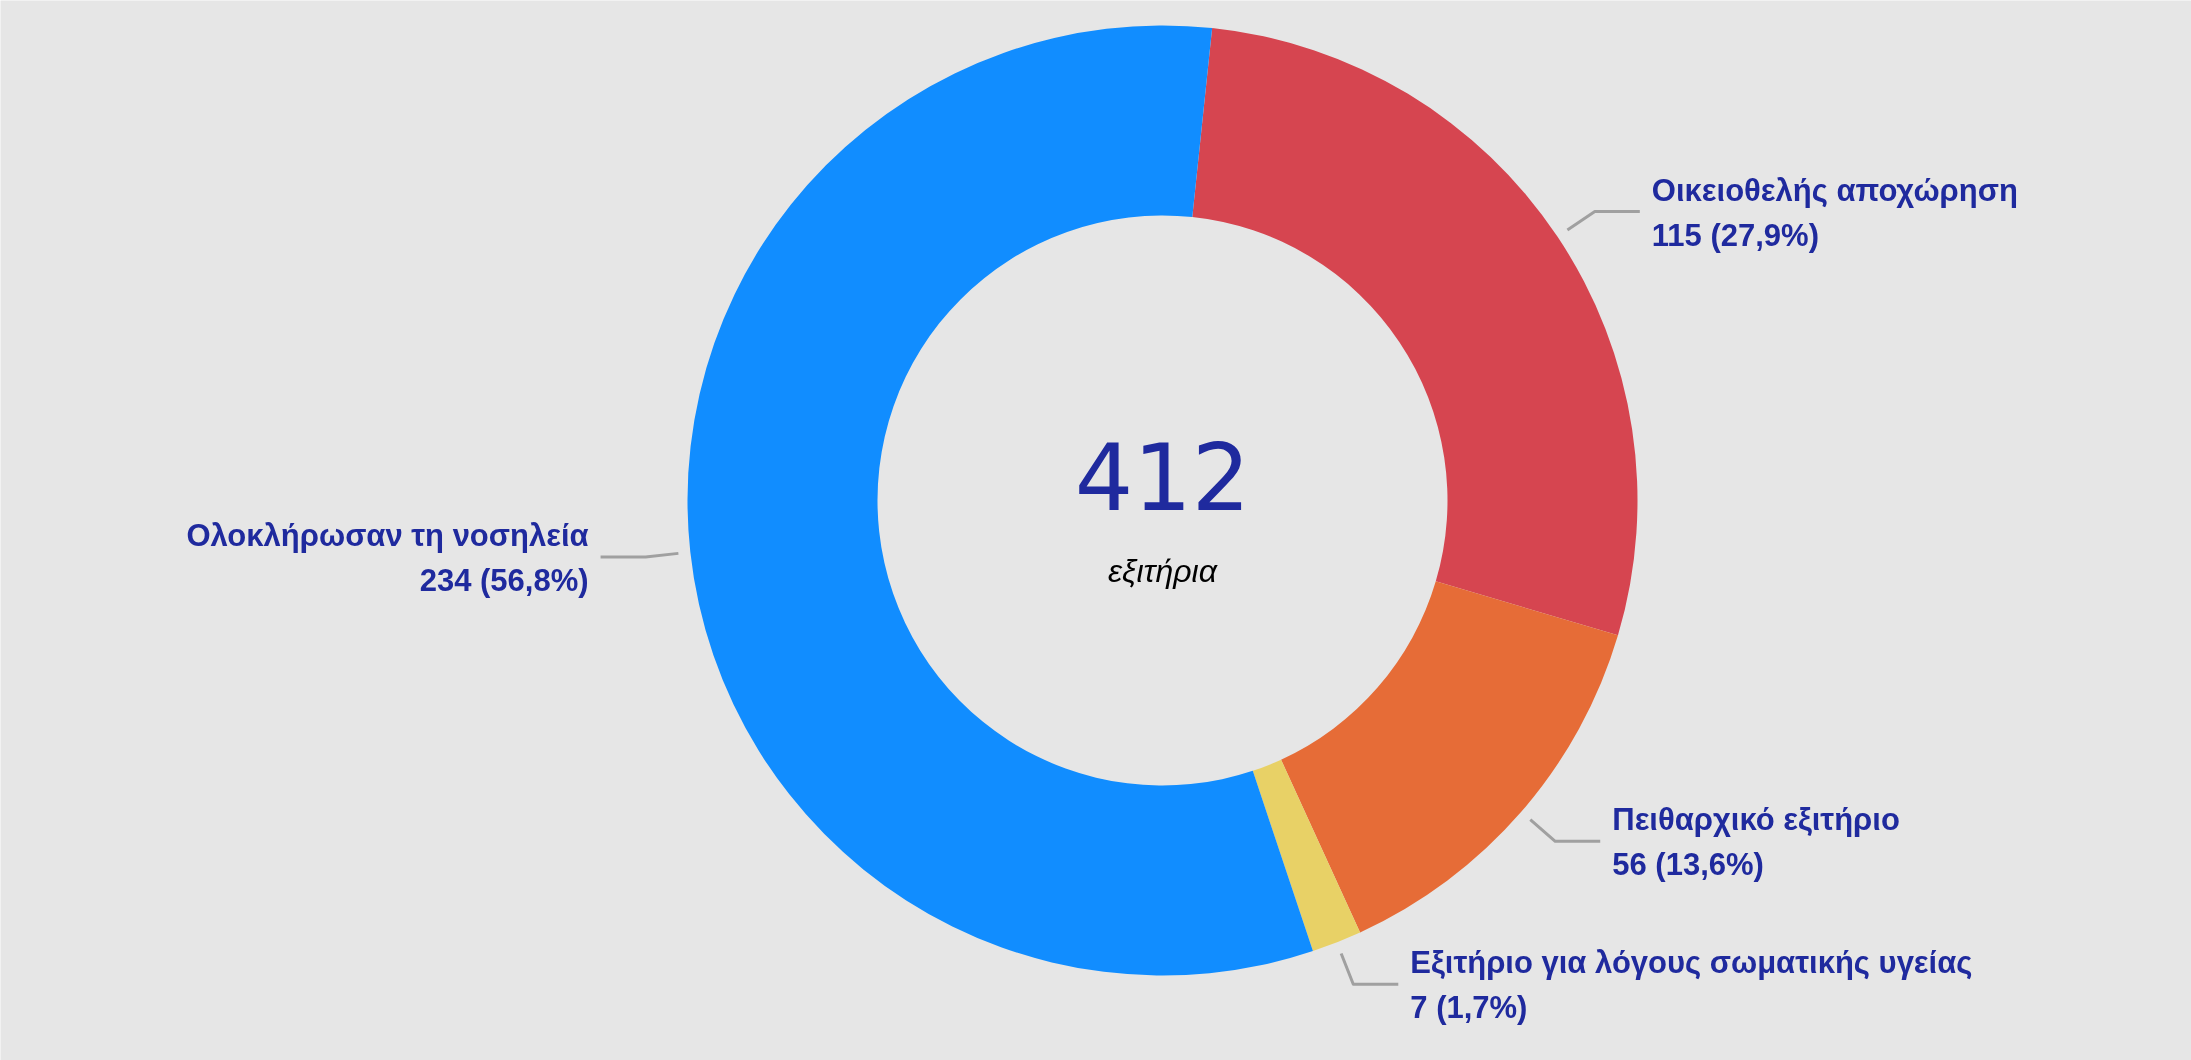  What do you see at coordinates (1162, 478) in the screenshot?
I see `text: 412` at bounding box center [1162, 478].